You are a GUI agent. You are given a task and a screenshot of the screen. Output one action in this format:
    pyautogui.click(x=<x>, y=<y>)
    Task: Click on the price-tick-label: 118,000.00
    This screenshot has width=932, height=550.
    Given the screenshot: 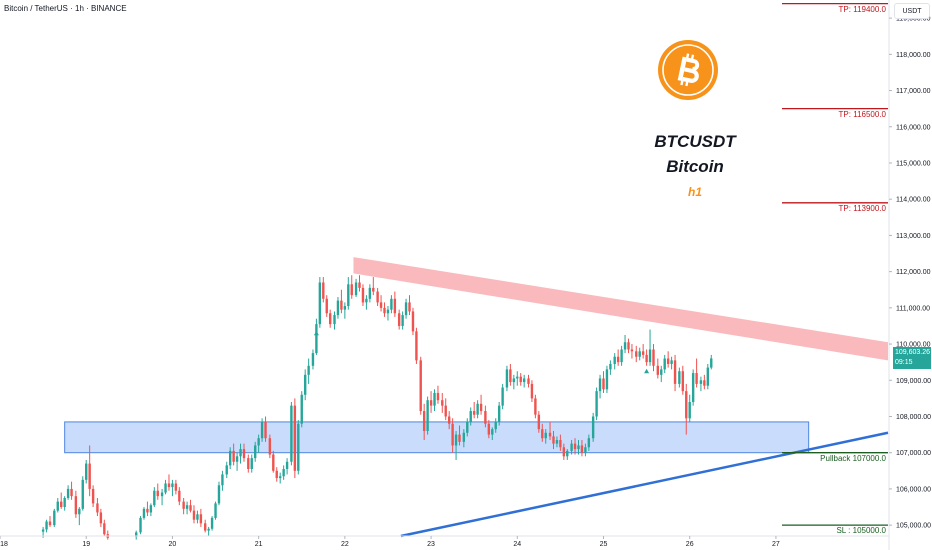 What is the action you would take?
    pyautogui.click(x=913, y=55)
    